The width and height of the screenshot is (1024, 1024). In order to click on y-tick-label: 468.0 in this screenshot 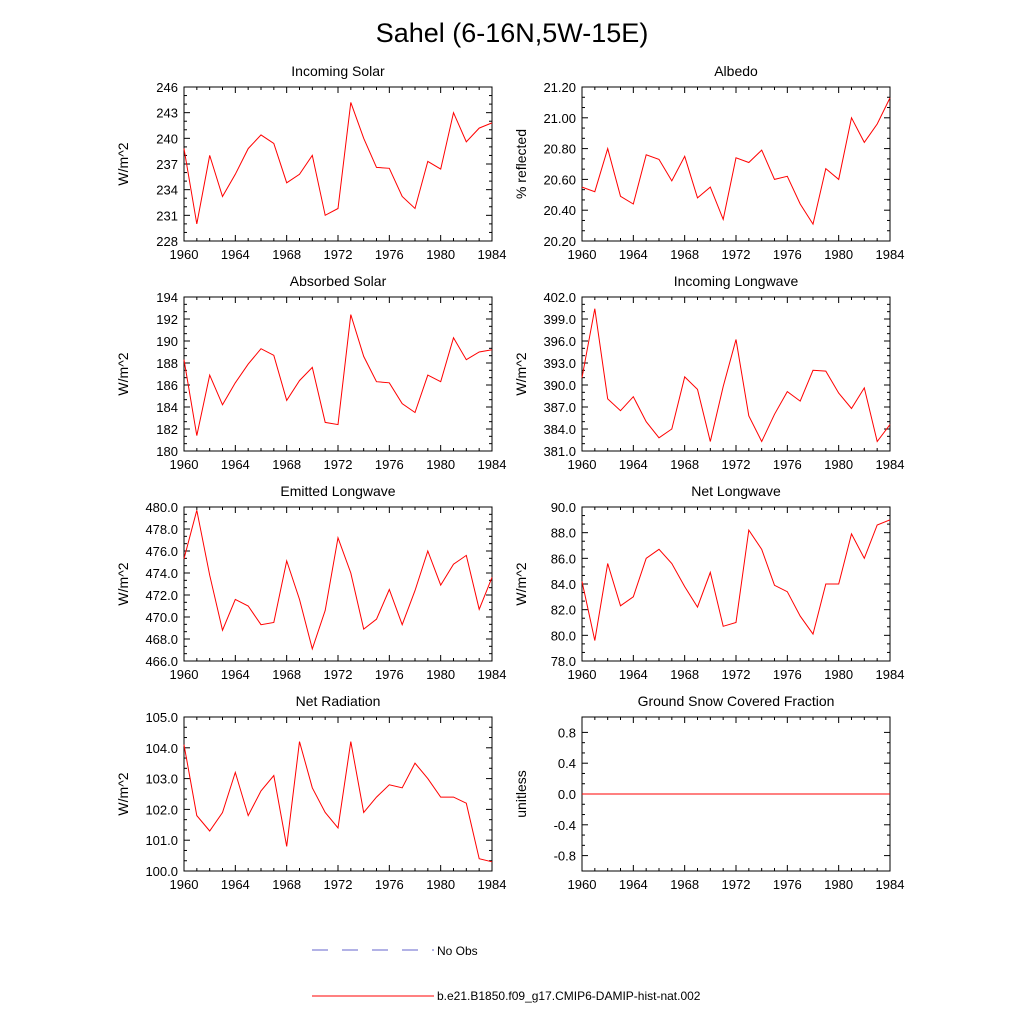, I will do `click(161, 639)`.